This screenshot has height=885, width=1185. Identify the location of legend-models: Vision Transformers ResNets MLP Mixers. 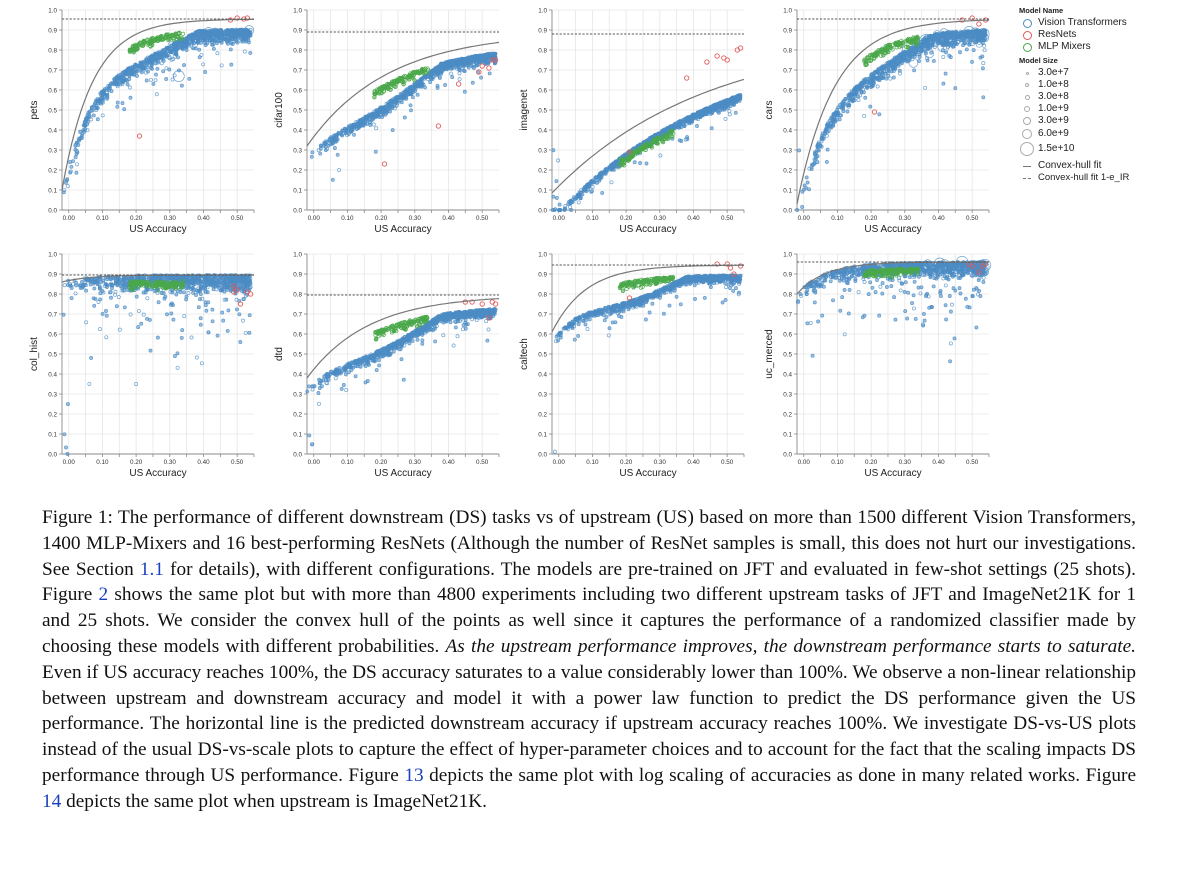
(1097, 35).